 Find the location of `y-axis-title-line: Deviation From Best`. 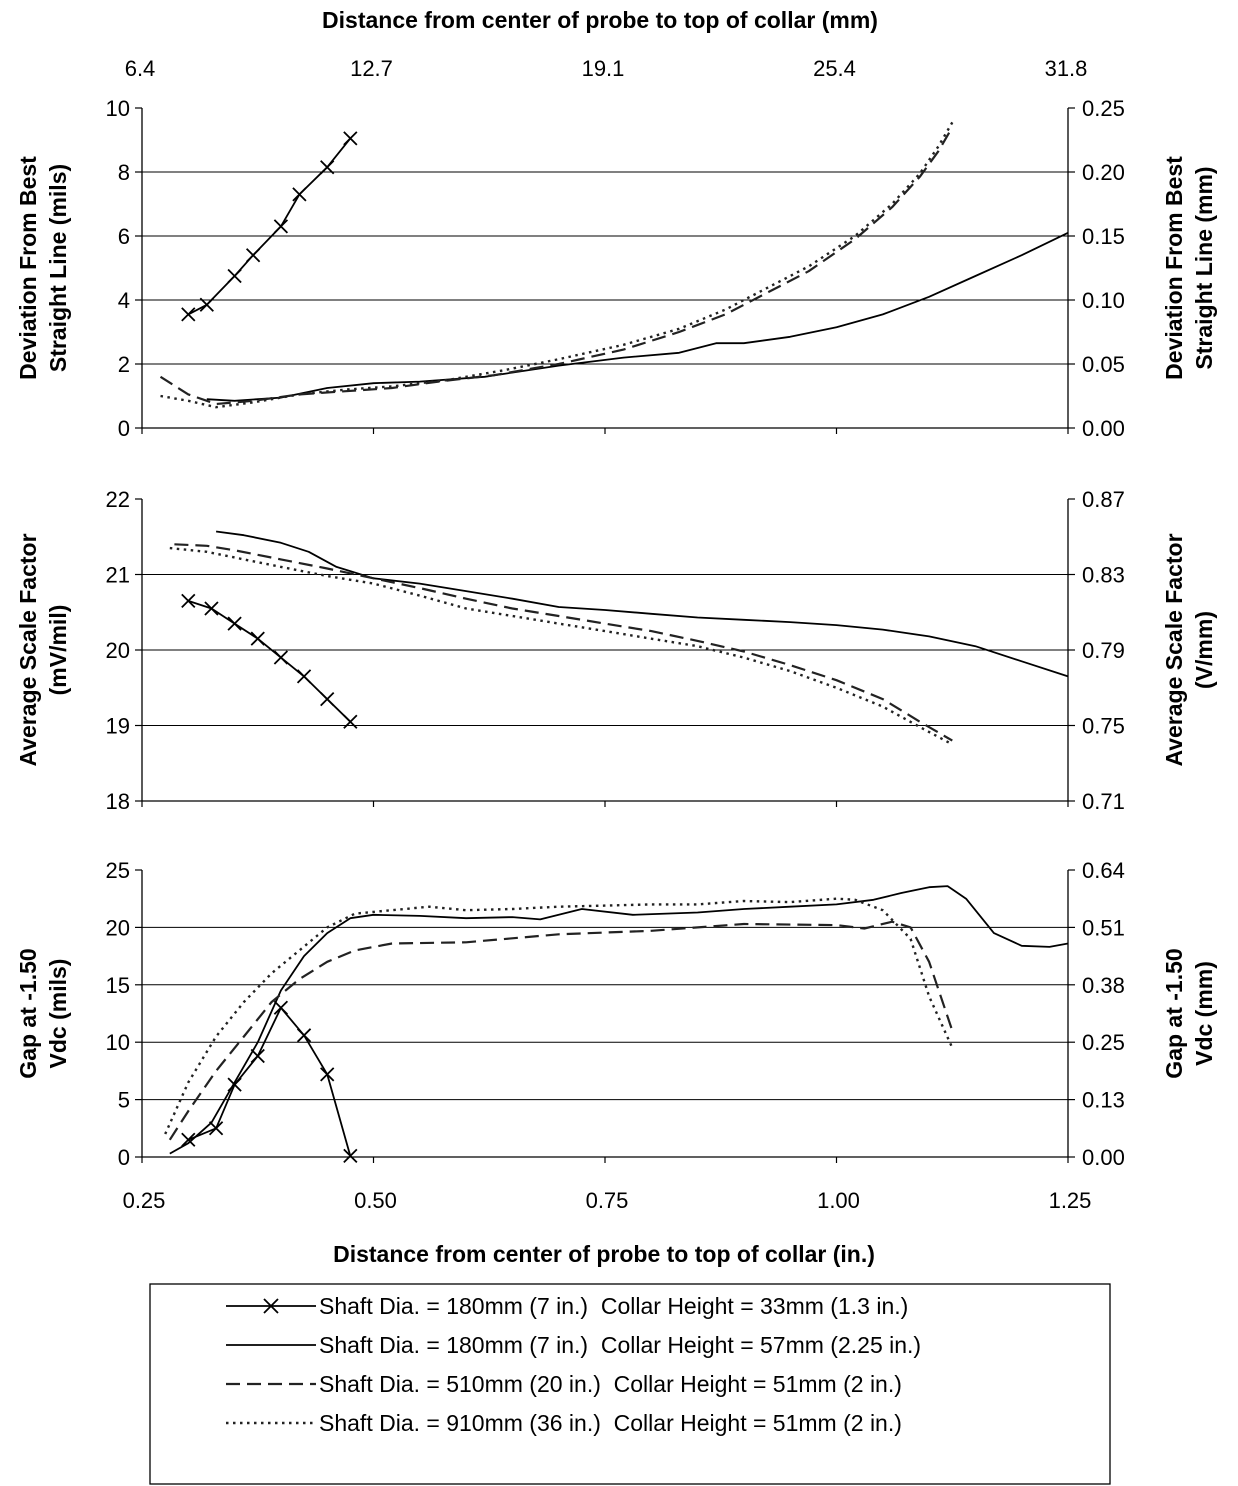

y-axis-title-line: Deviation From Best is located at coordinates (28, 268).